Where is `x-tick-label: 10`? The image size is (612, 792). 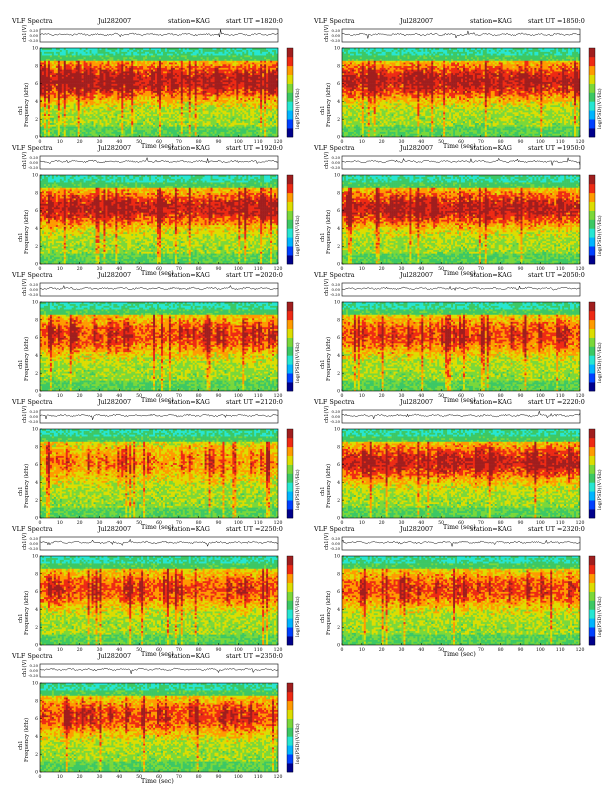
x-tick-label: 10 is located at coordinates (362, 650).